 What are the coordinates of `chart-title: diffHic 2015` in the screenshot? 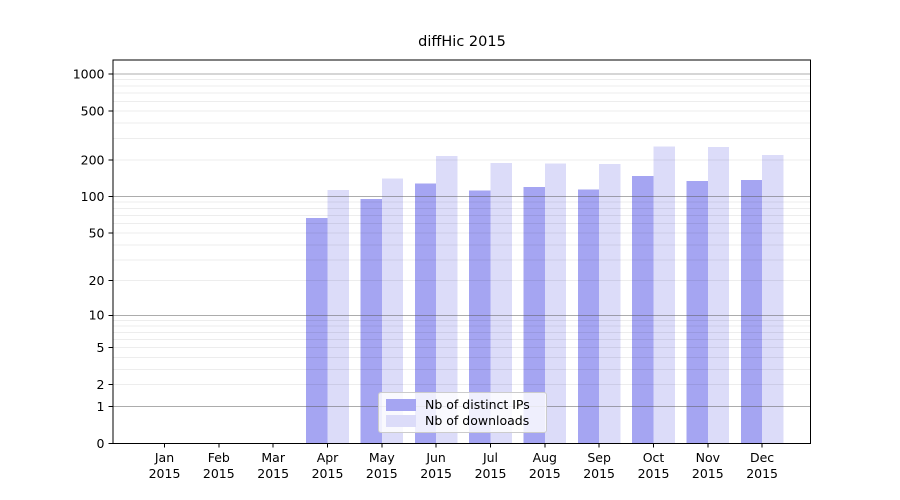 It's located at (462, 42).